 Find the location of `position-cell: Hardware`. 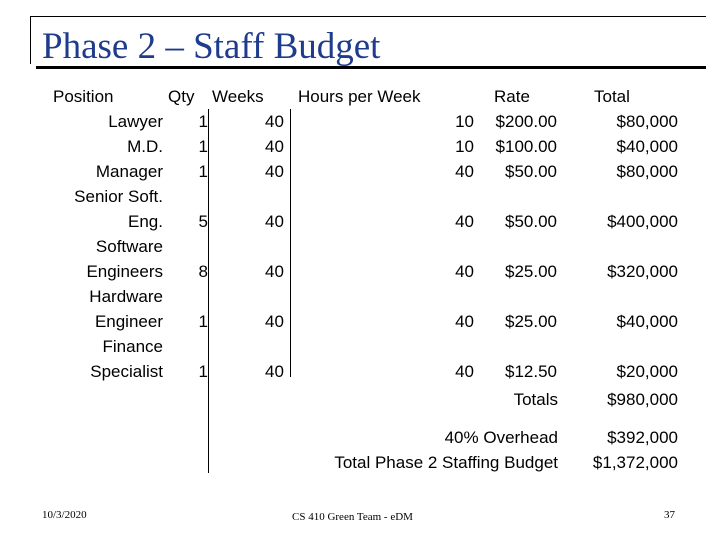

position-cell: Hardware is located at coordinates (126, 296).